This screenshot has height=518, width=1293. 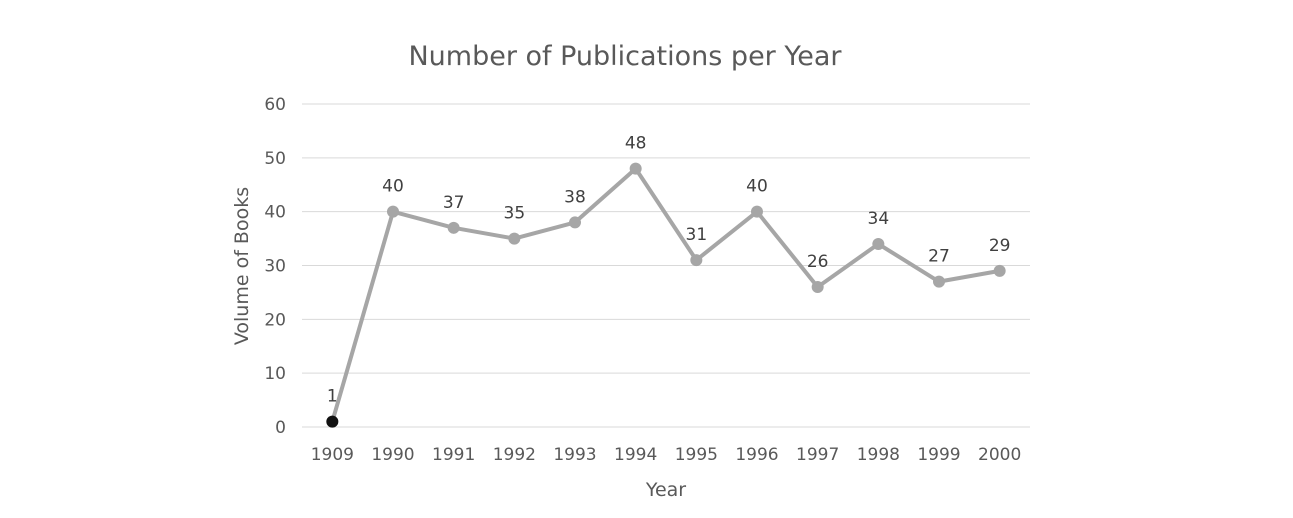 What do you see at coordinates (275, 320) in the screenshot?
I see `y-tick-label: 20` at bounding box center [275, 320].